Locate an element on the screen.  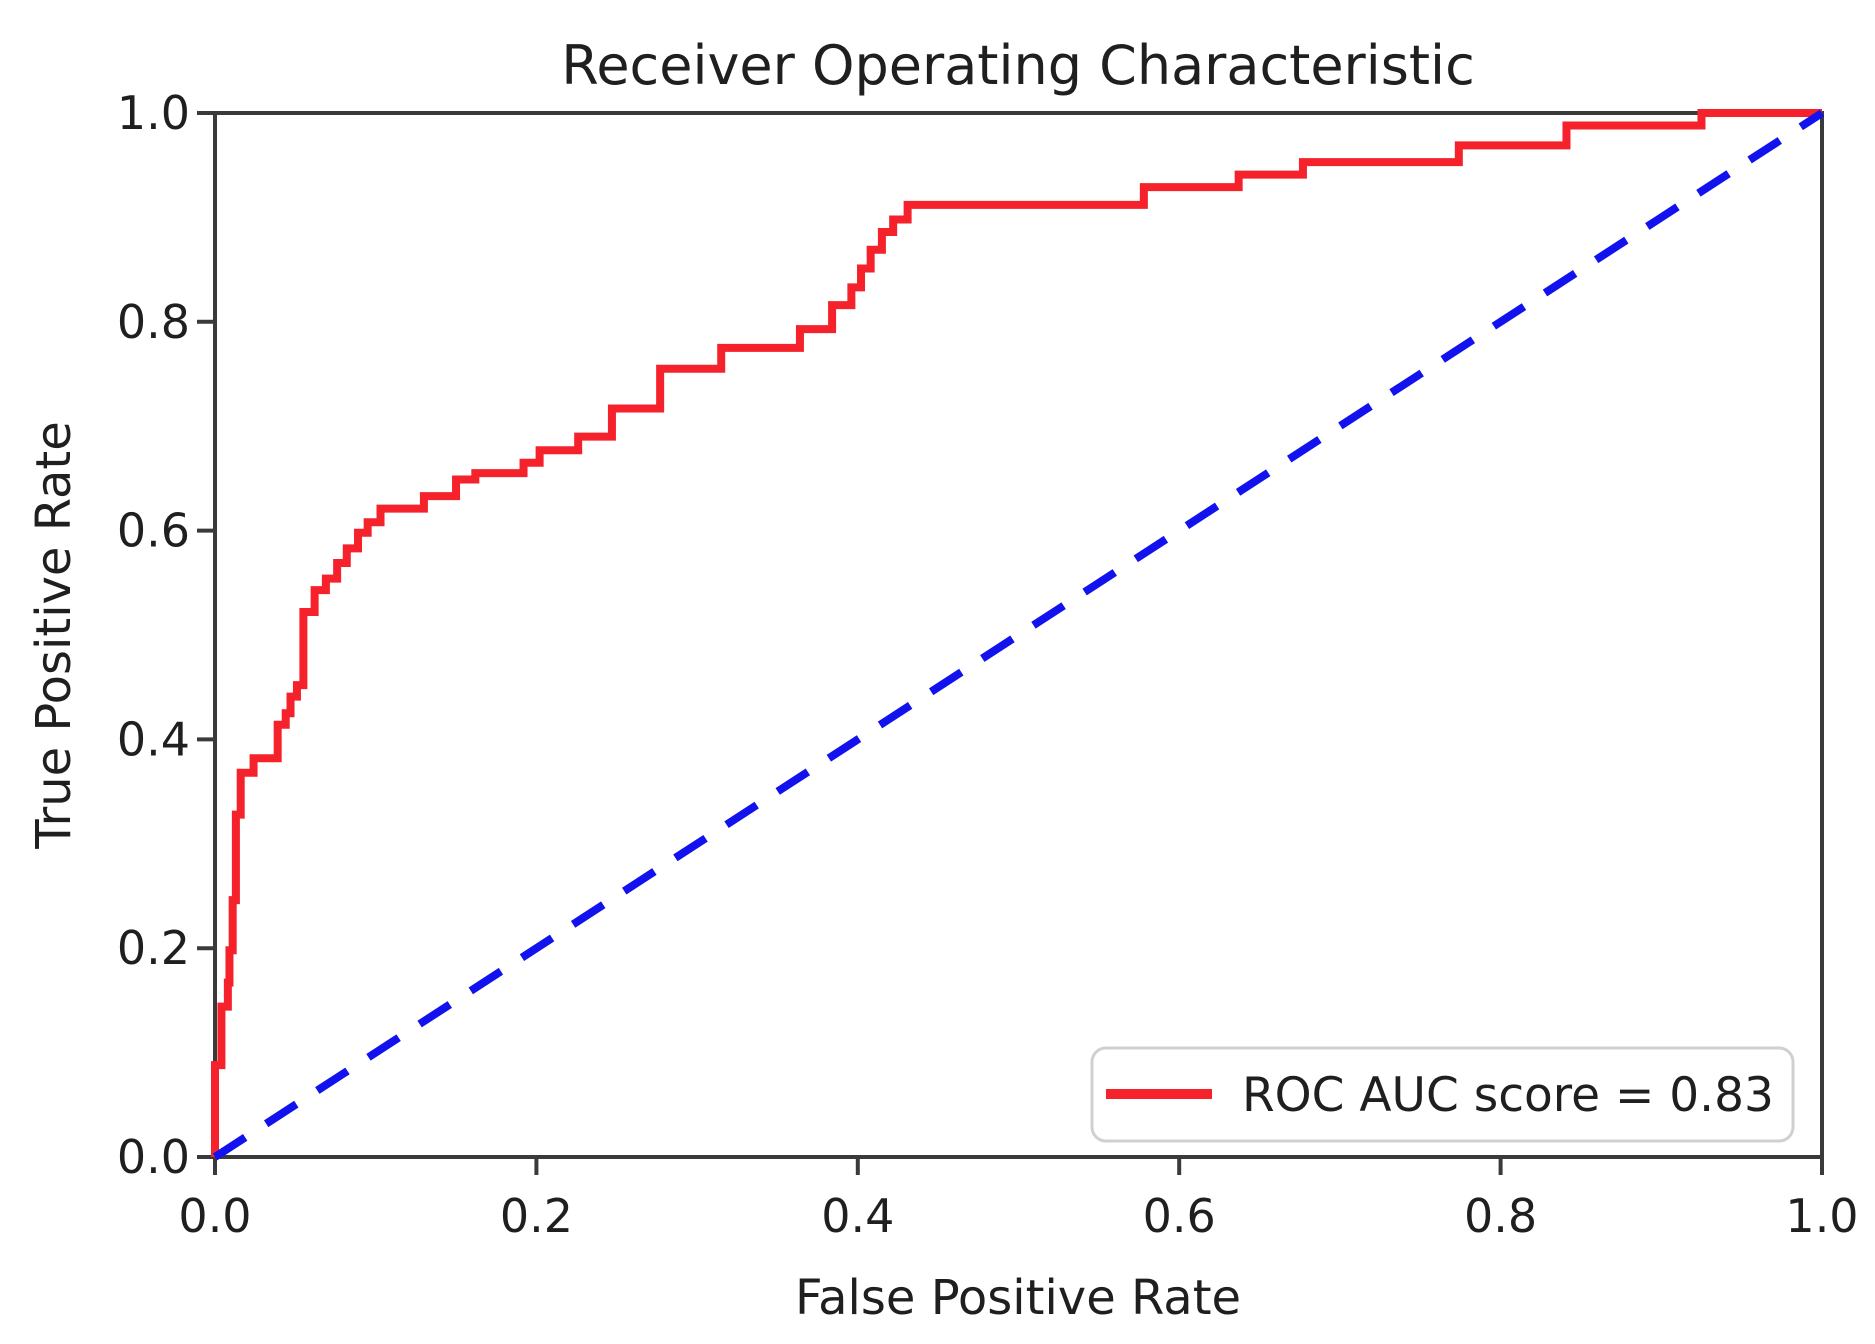
chart-title: Receiver Operating Characteristic is located at coordinates (1018, 65).